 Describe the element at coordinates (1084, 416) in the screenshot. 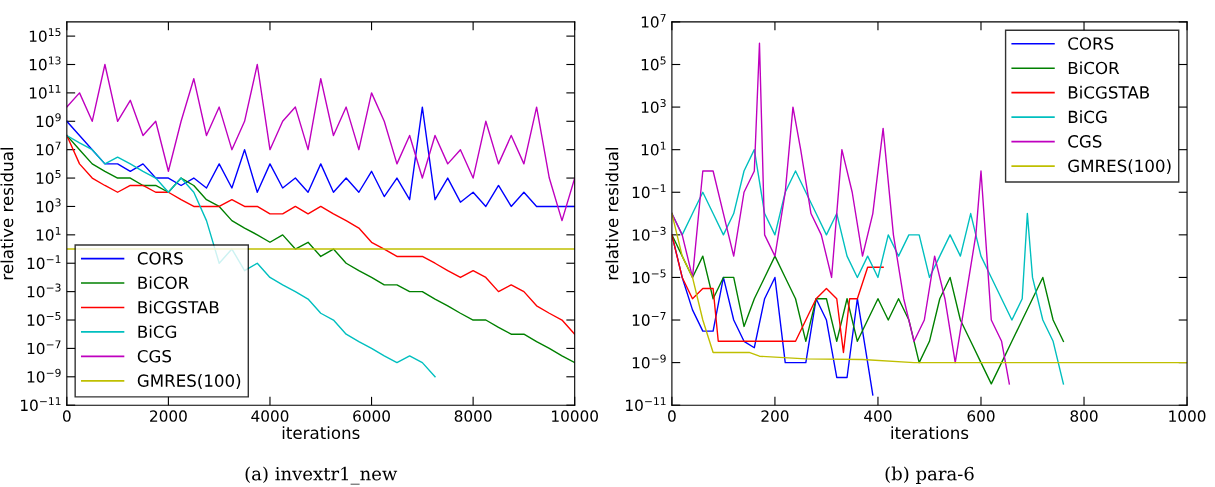

I see `x-tick-label: 800` at that location.